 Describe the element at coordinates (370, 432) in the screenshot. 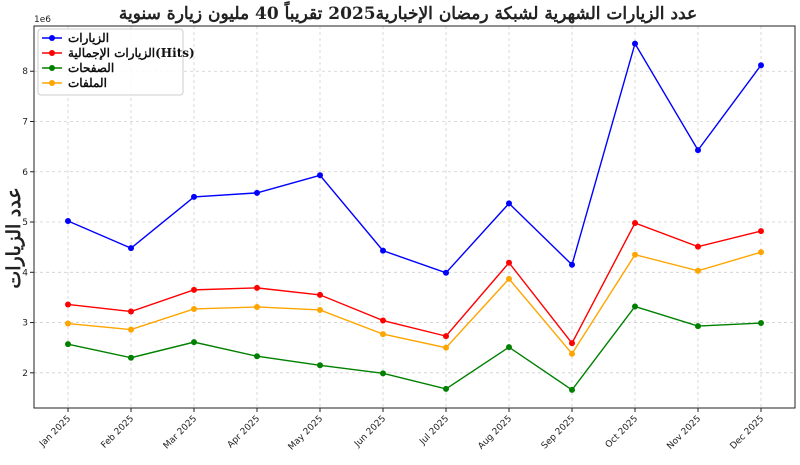

I see `x-tick-label: Jun 2025` at that location.